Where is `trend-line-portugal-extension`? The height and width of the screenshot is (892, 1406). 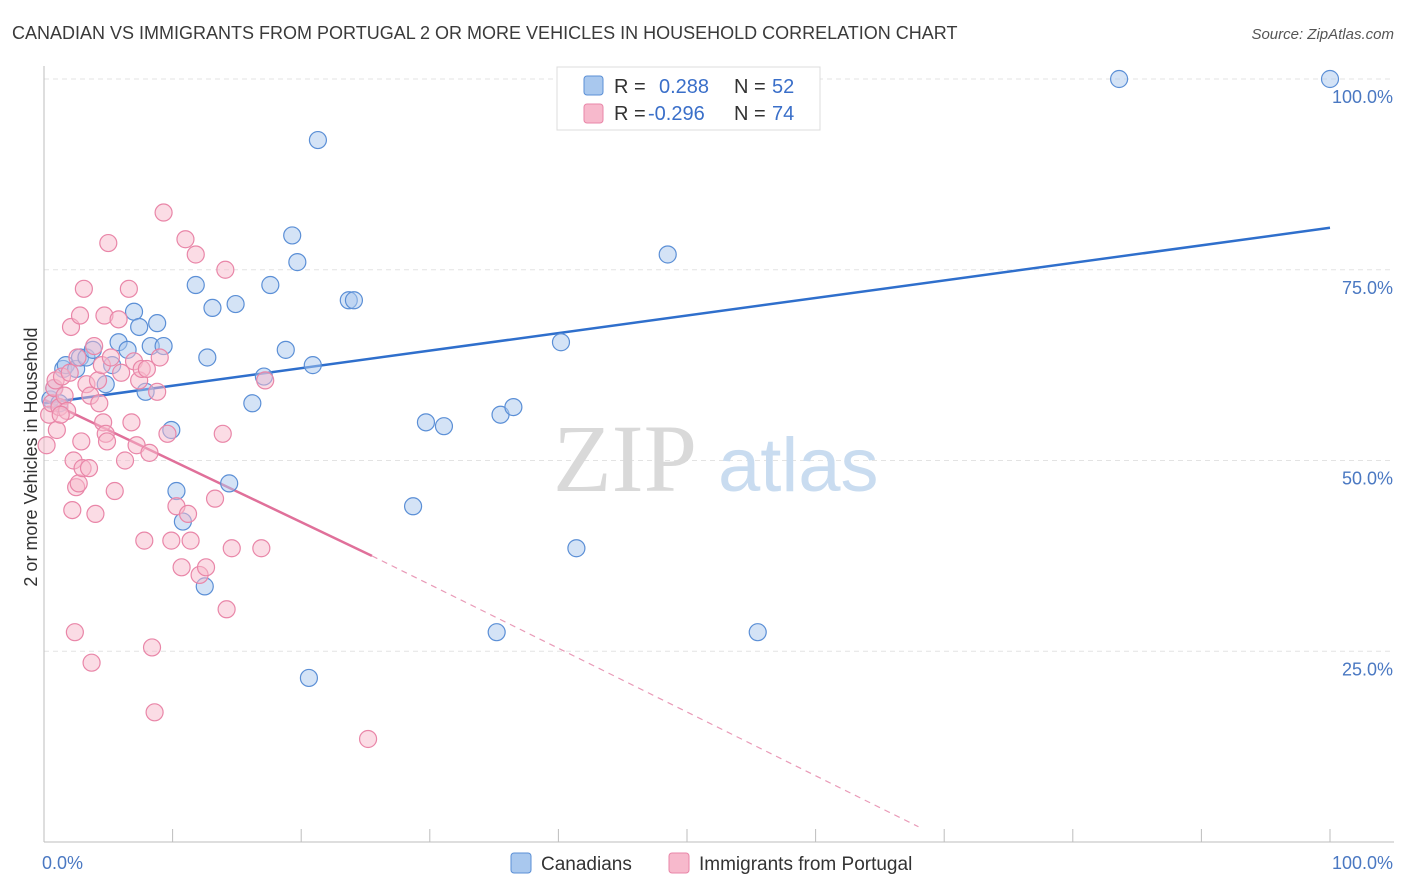
trend-line-portugal-extension is located at coordinates (645, 691).